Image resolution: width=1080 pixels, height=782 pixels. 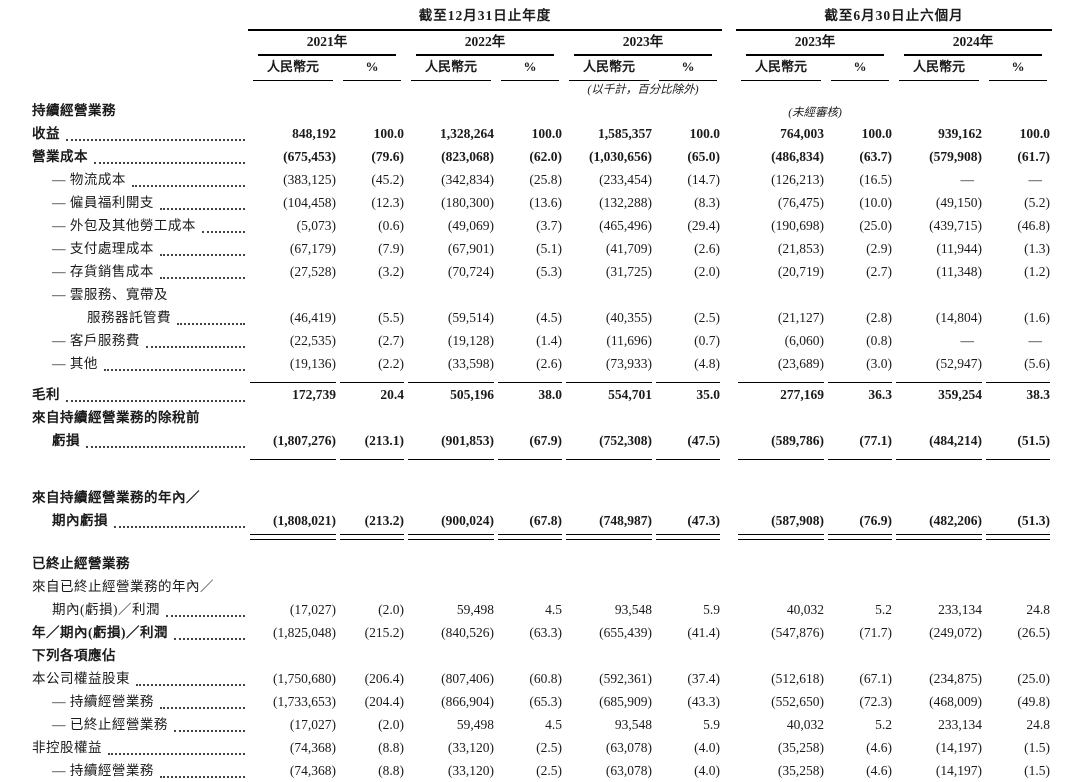 What do you see at coordinates (545, 678) in the screenshot?
I see `value-cell-percent: (60.8)` at bounding box center [545, 678].